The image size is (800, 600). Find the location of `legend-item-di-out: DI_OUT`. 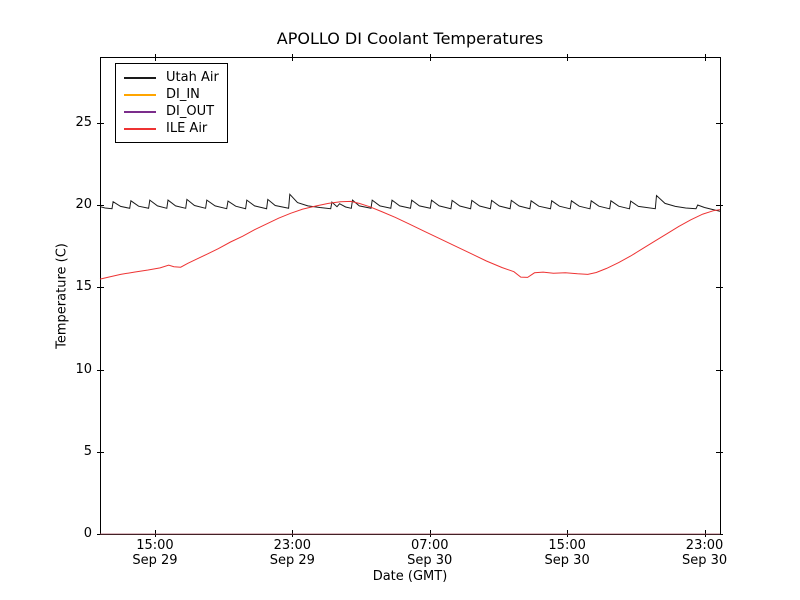

legend-item-di-out: DI_OUT is located at coordinates (171, 111).